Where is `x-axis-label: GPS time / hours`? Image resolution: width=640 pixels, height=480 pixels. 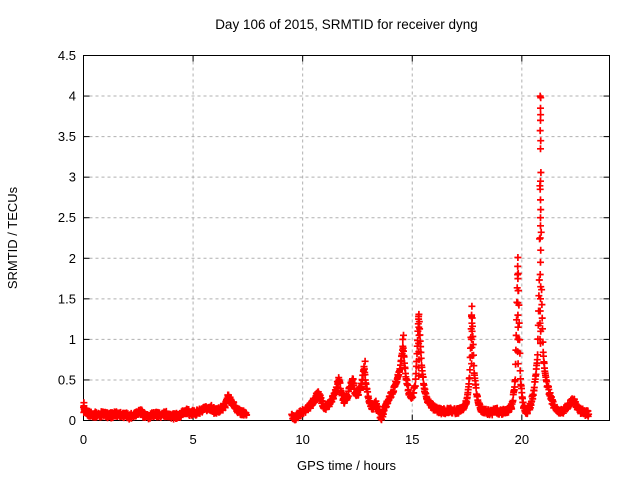 x-axis-label: GPS time / hours is located at coordinates (346, 465).